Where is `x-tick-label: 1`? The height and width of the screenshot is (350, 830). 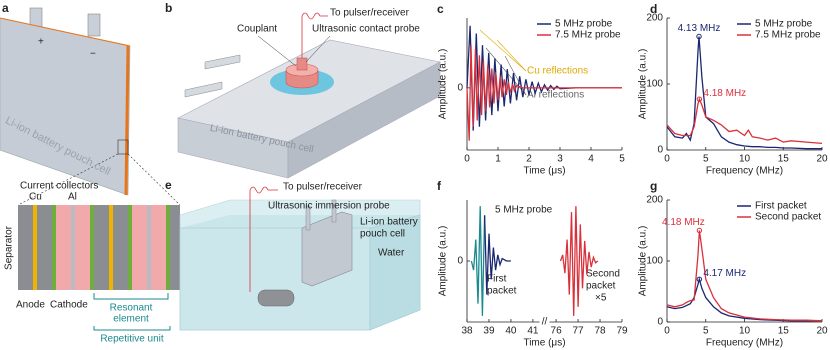 x-tick-label: 1 is located at coordinates (498, 159).